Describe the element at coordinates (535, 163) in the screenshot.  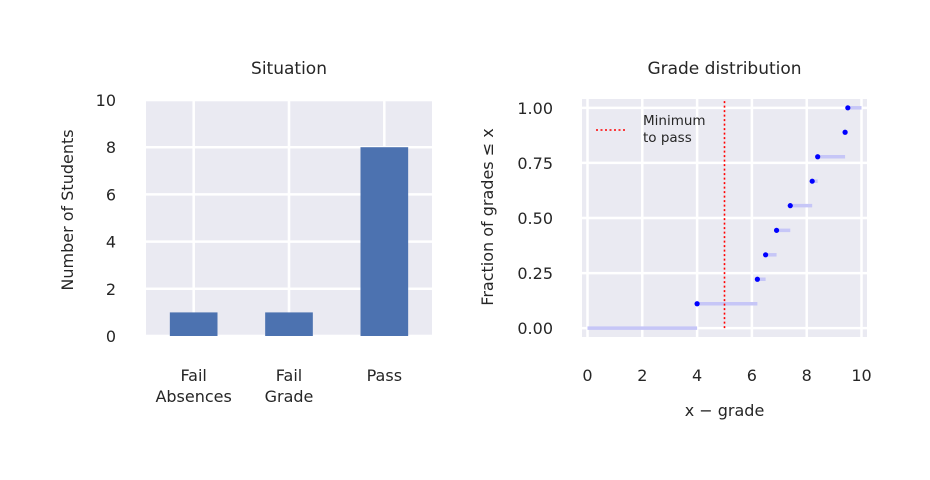
I see `grade-y-tick-label: 0.75` at that location.